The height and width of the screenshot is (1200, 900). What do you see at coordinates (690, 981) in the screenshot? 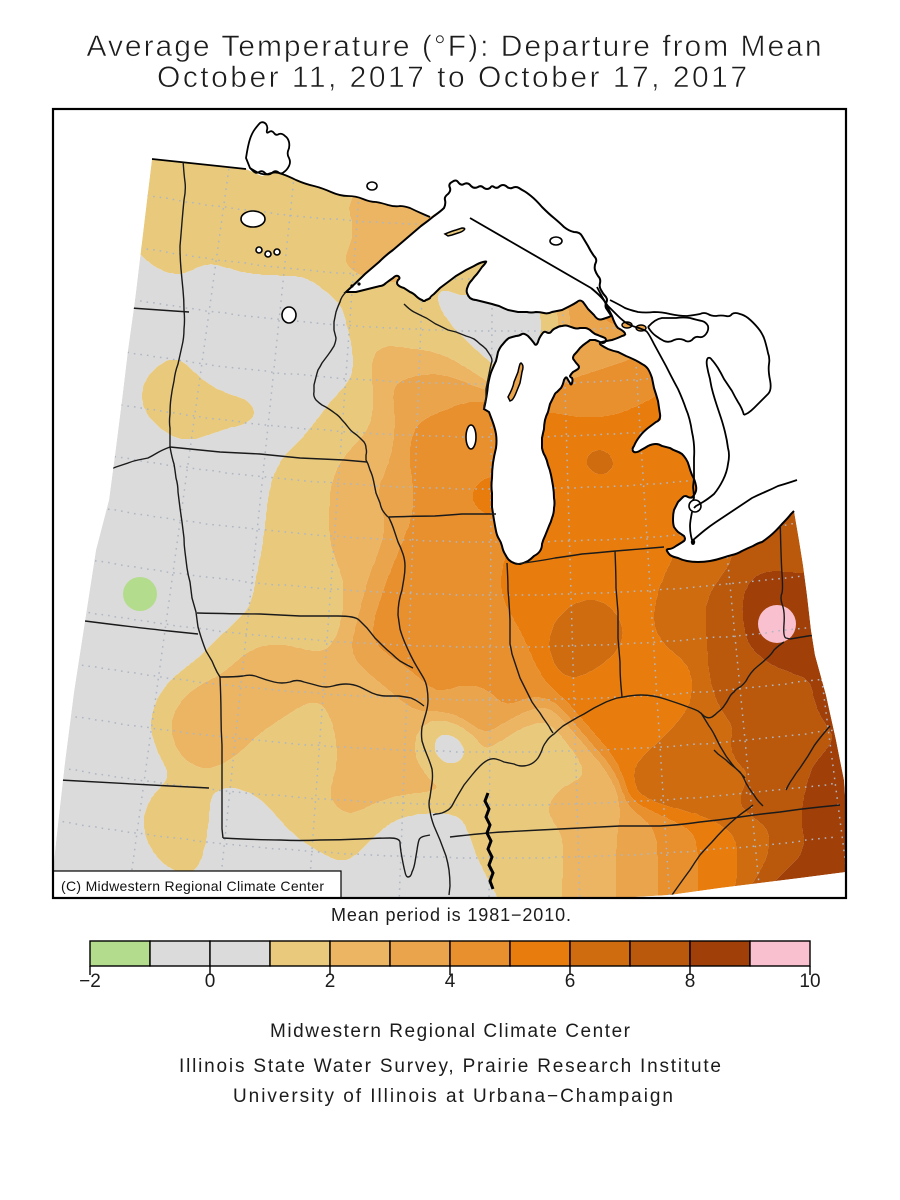
I see `svg-text: 8` at bounding box center [690, 981].